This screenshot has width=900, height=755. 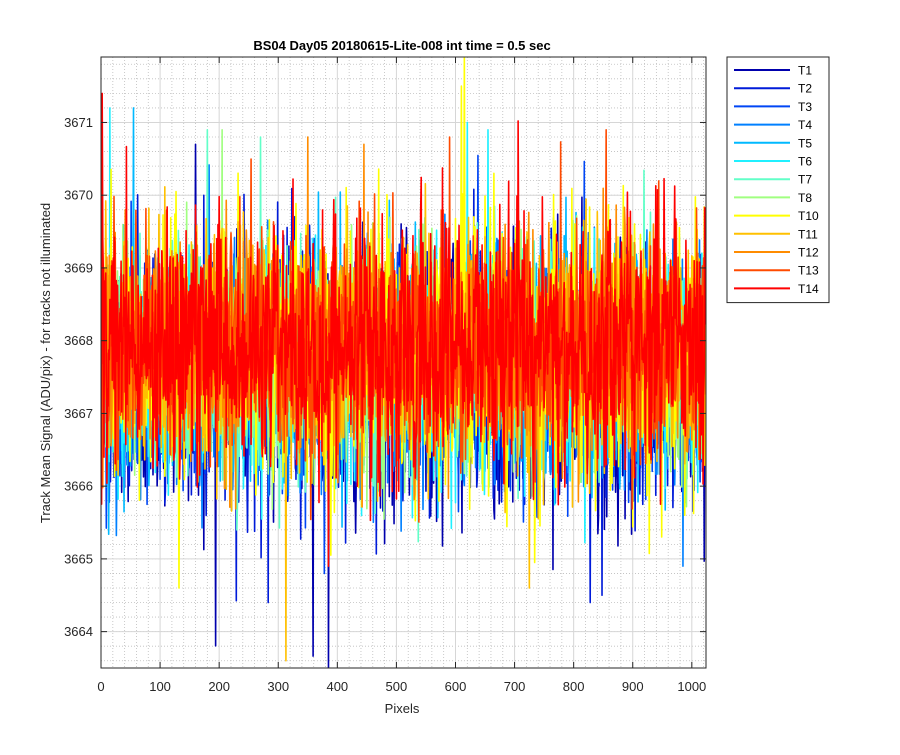 What do you see at coordinates (633, 686) in the screenshot?
I see `x-tick-label: 900` at bounding box center [633, 686].